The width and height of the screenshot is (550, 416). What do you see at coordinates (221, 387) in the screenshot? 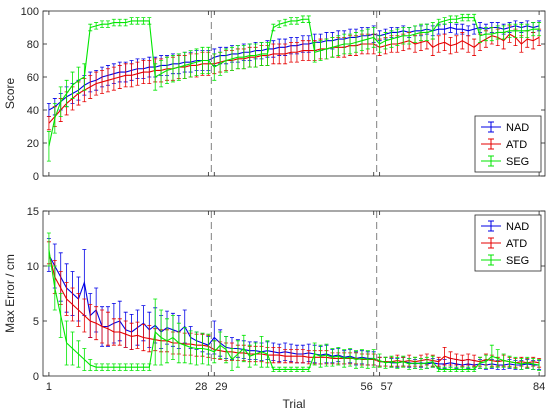
I see `x-tick-label: 29` at bounding box center [221, 387].